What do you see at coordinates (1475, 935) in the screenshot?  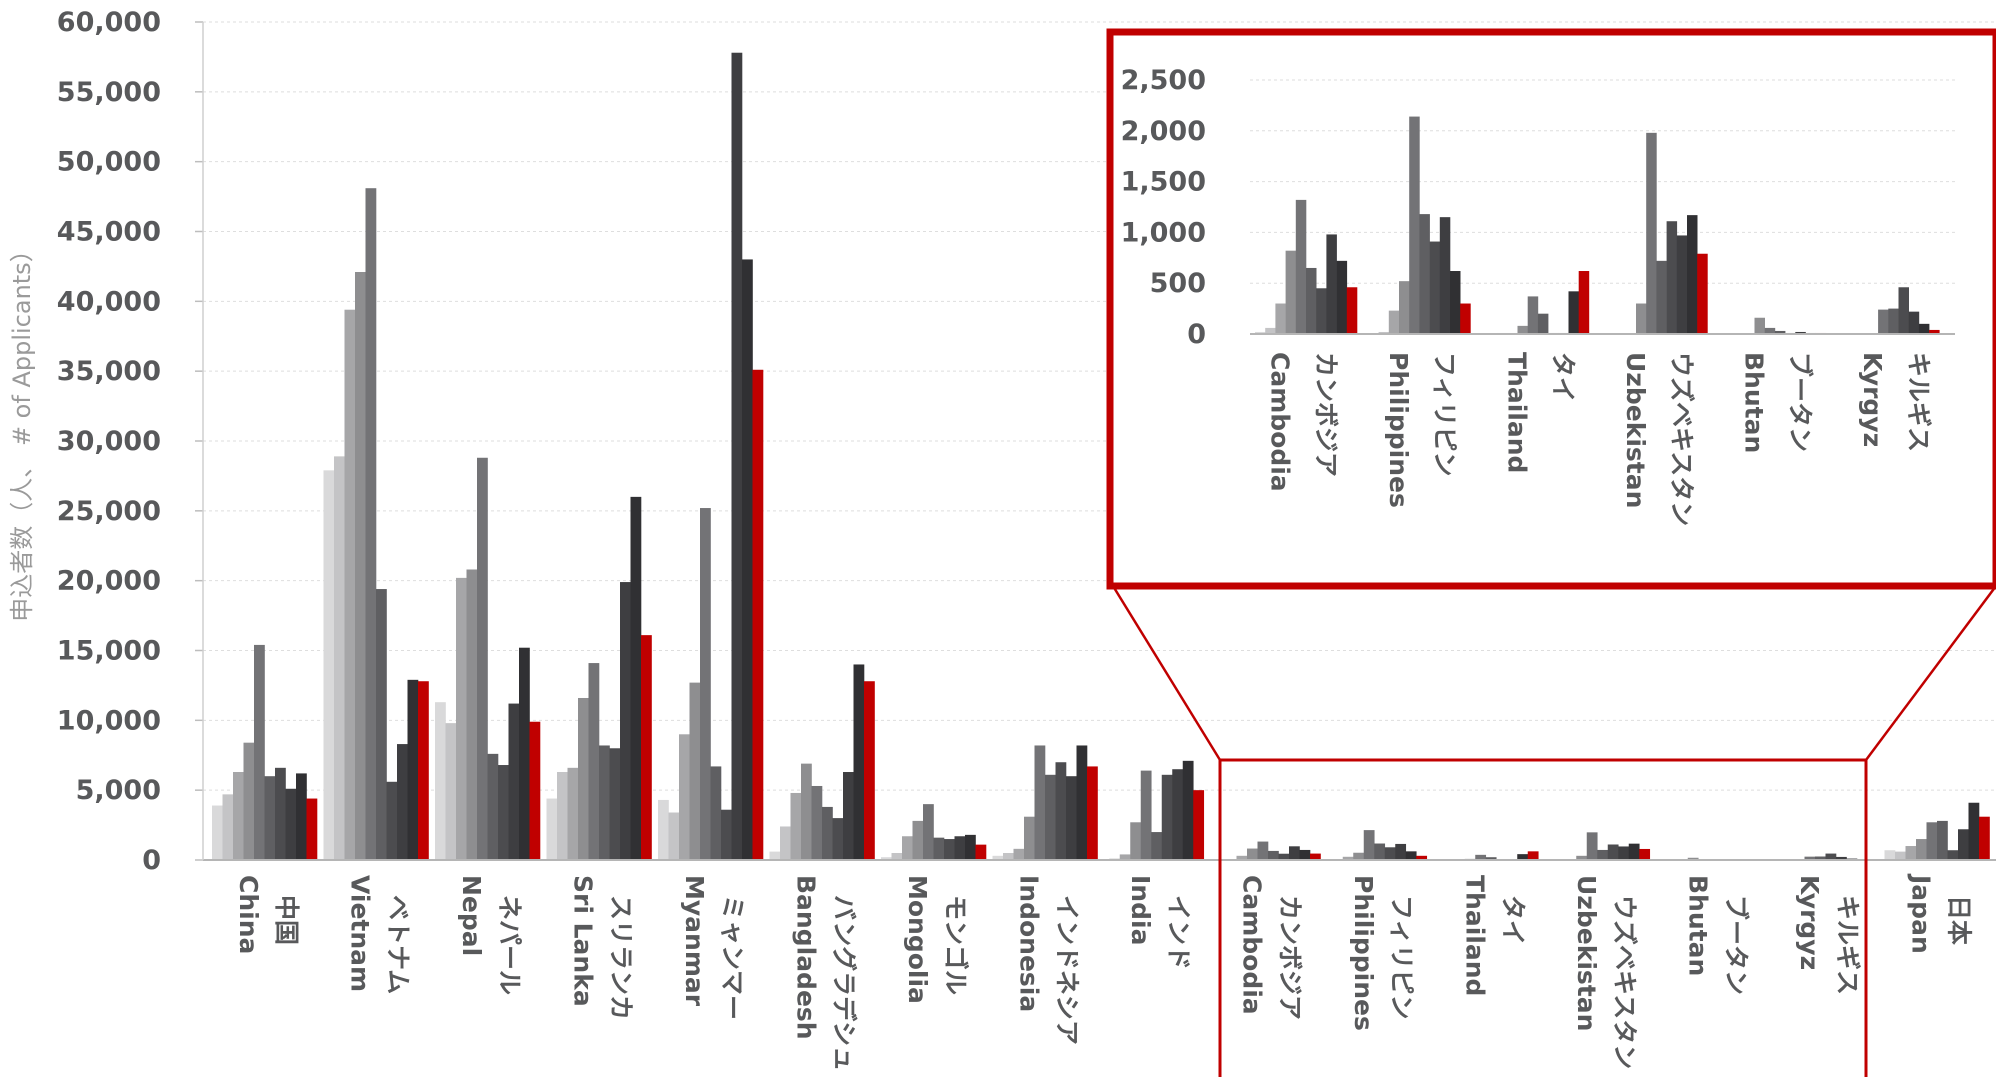 I see `category-label-en: Thailand` at bounding box center [1475, 935].